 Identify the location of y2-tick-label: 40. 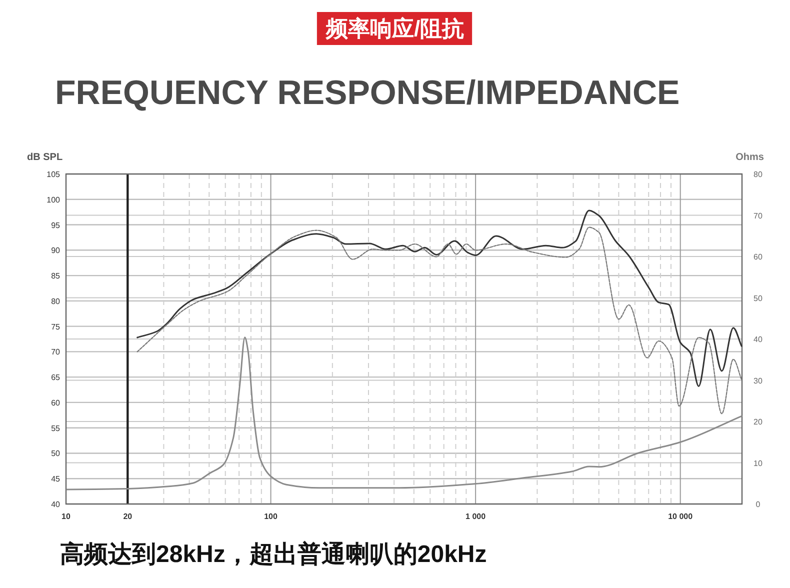
(758, 339).